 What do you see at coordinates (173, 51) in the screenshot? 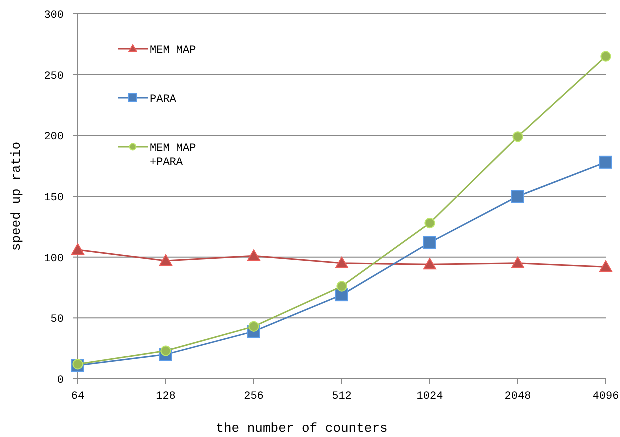
I see `legend-label: MEM MAP` at bounding box center [173, 51].